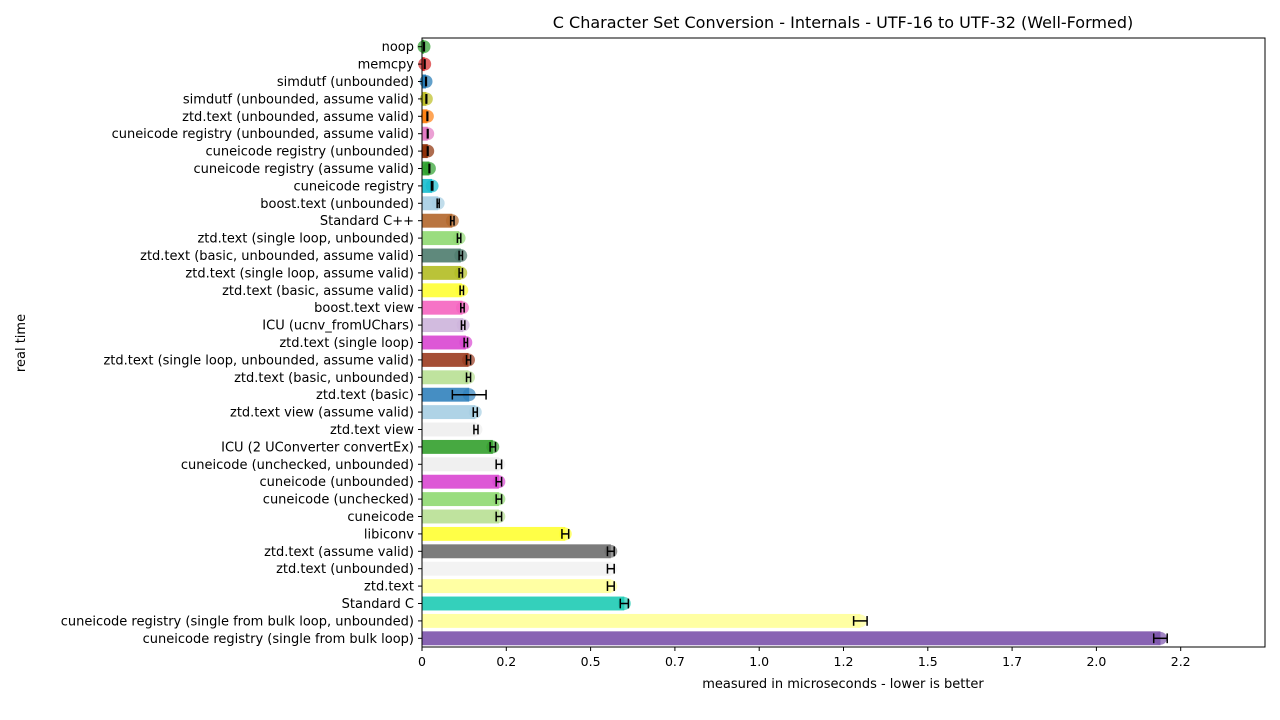  I want to click on category-label: cuneicode (unchecked, unbounded), so click(297, 465).